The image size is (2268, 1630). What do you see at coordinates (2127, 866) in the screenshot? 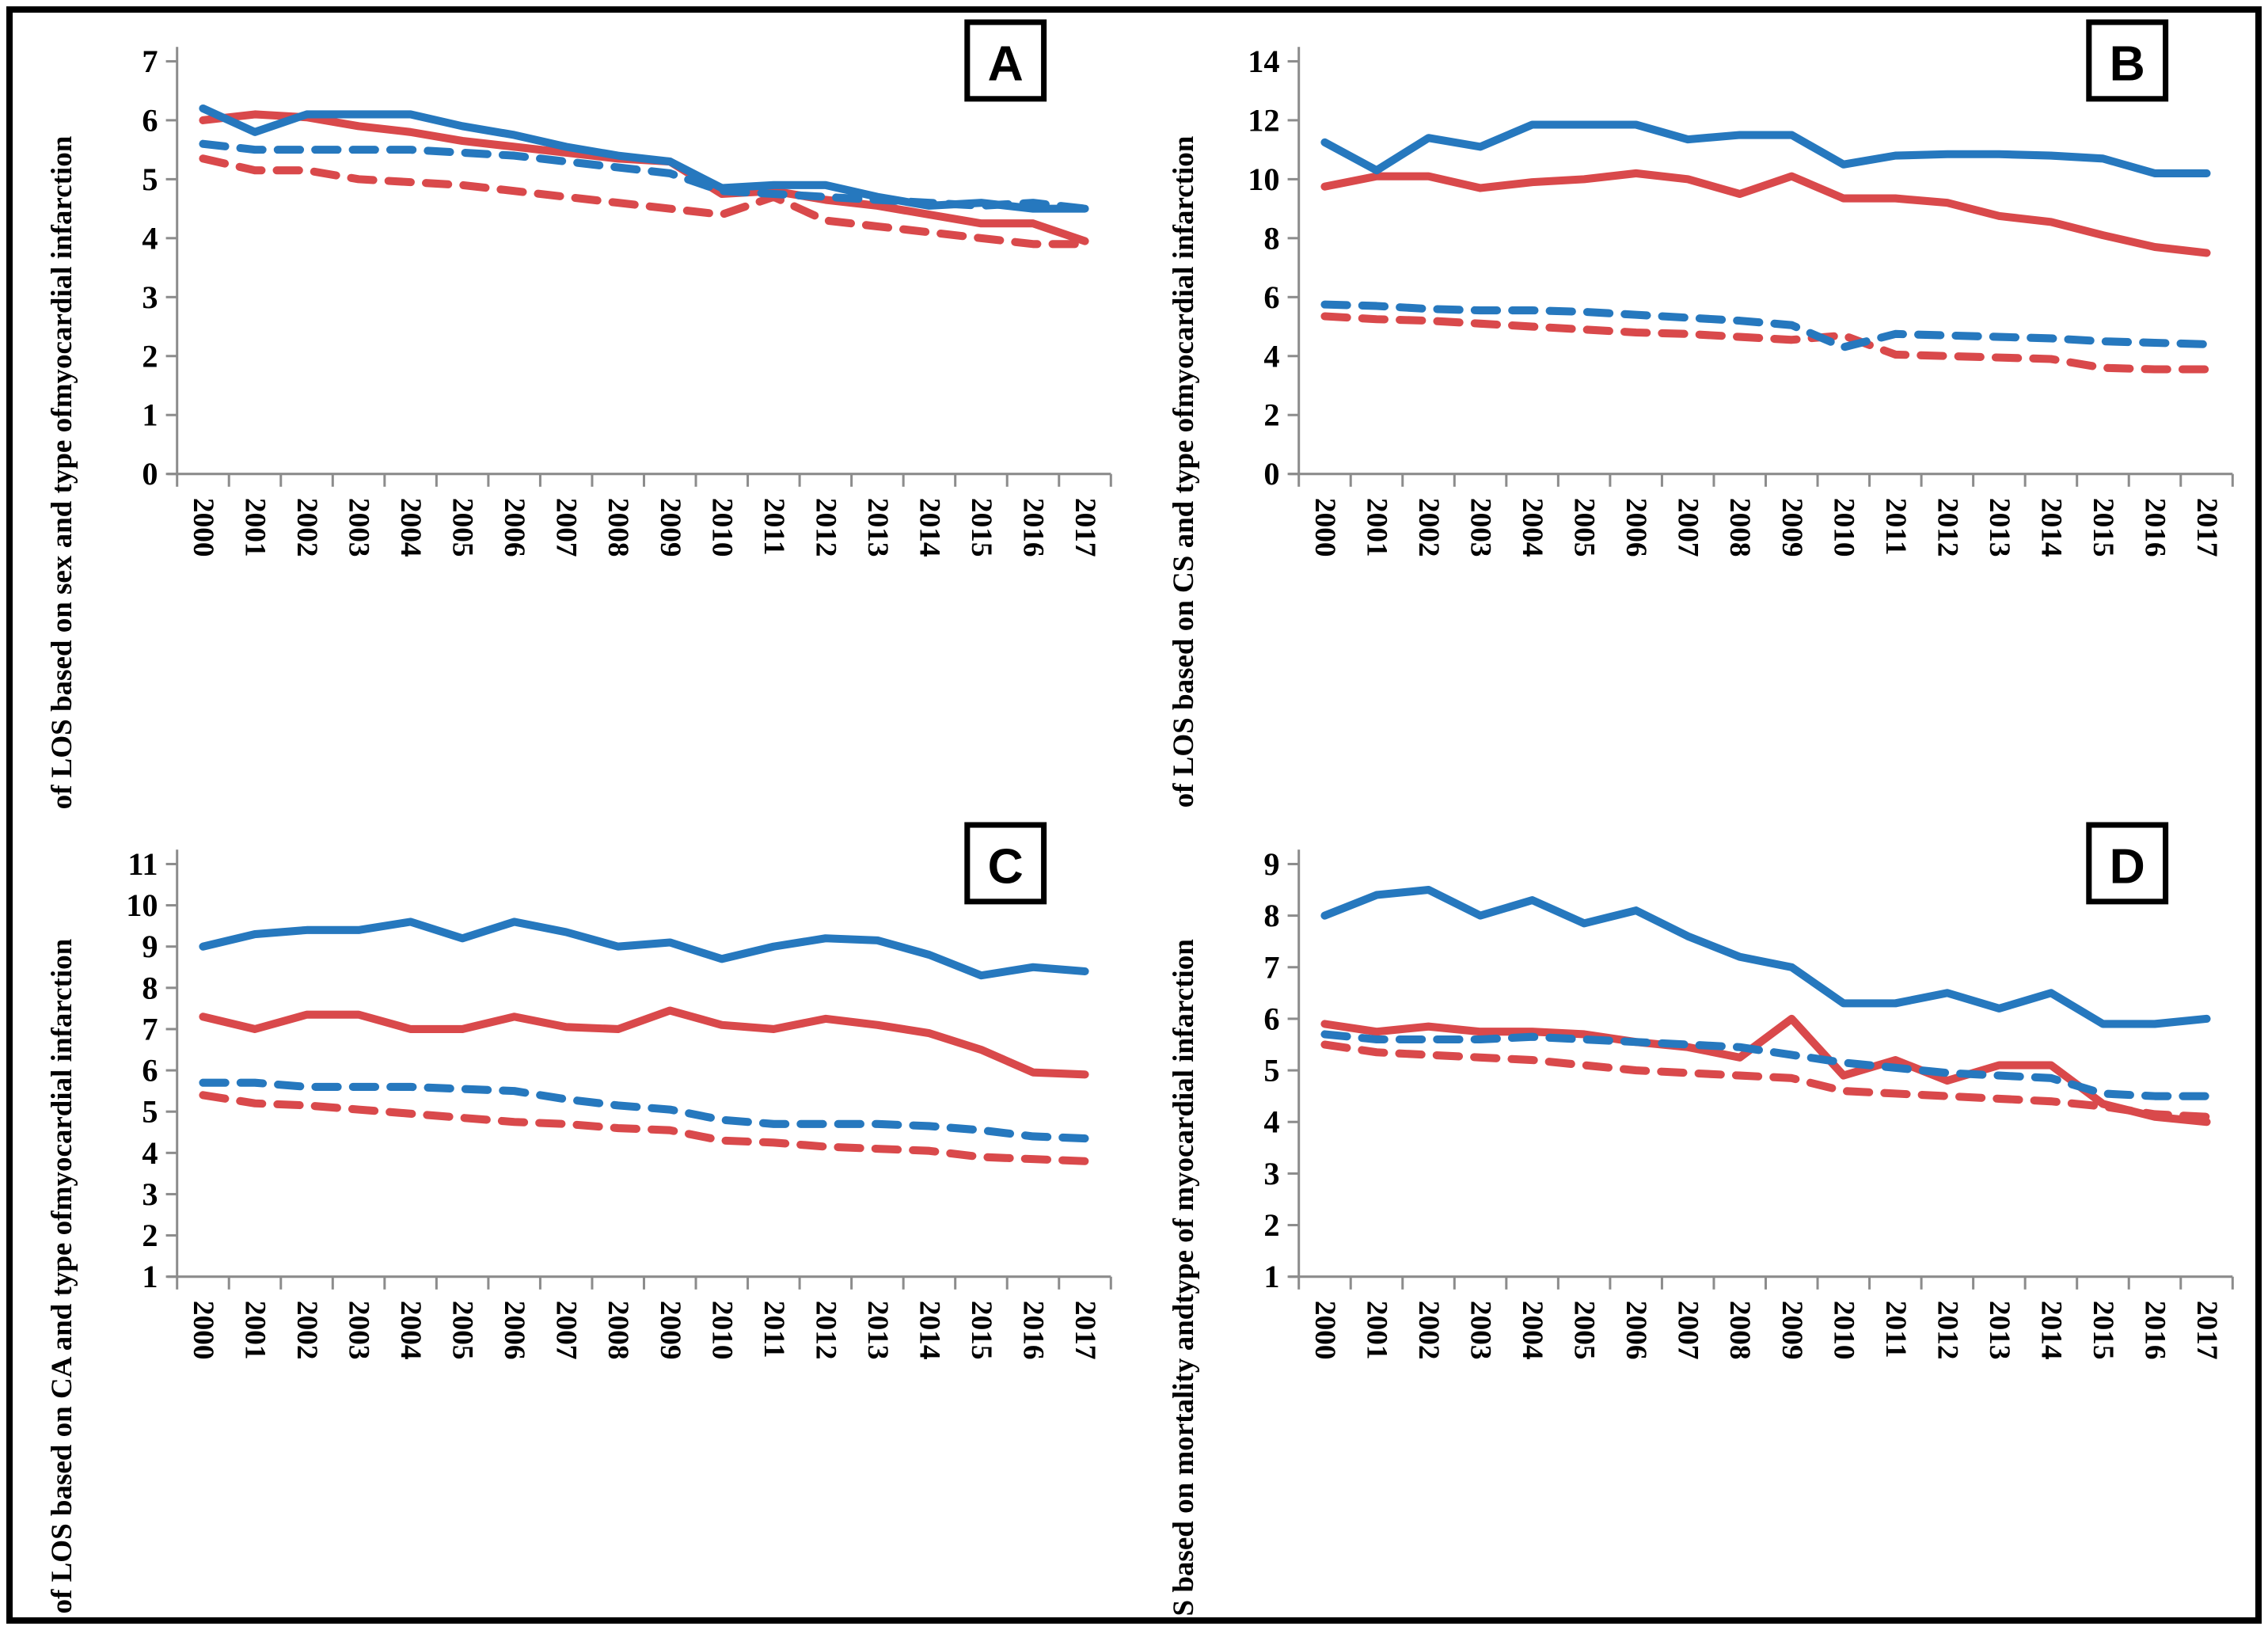
I see `svg-text: D` at bounding box center [2127, 866].